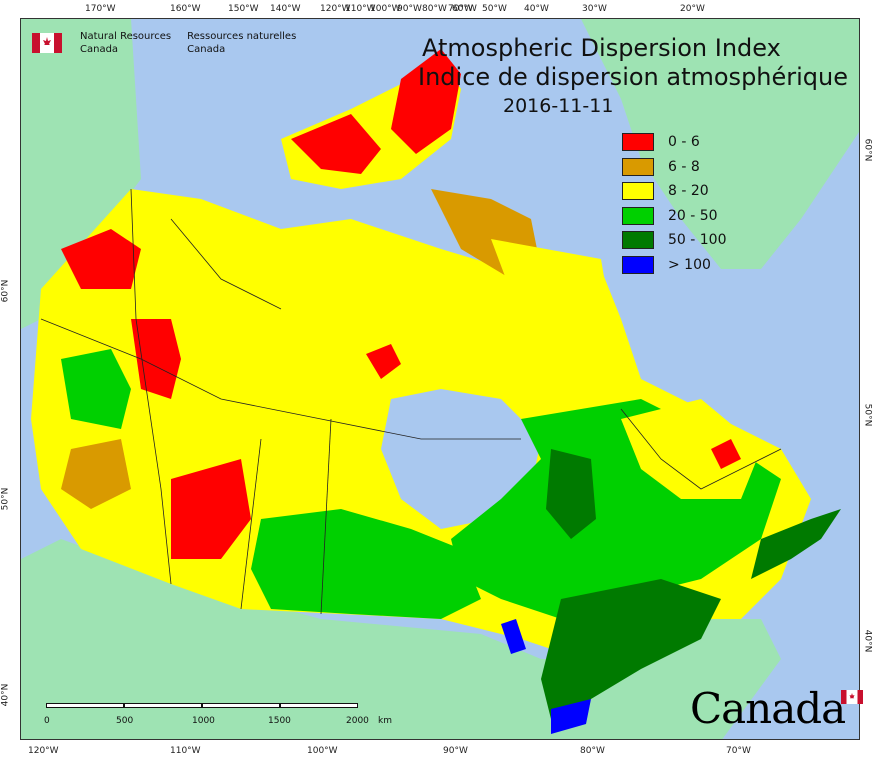  Describe the element at coordinates (426, 101) in the screenshot. I see `arctic-red-north` at that location.